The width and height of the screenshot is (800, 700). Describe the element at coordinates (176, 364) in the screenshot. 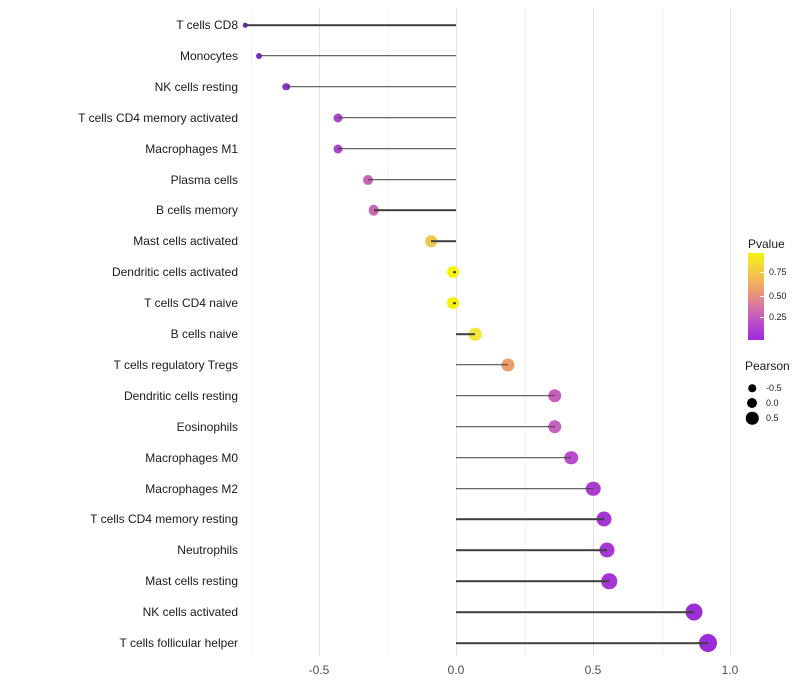

I see `category-label: T cells regulatory Tregs` at that location.